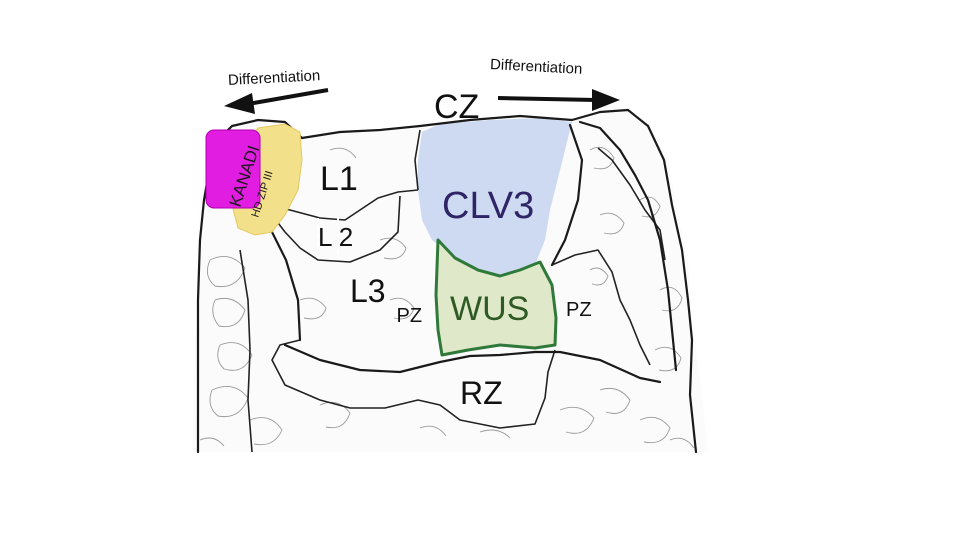 This screenshot has width=960, height=540. Describe the element at coordinates (335, 237) in the screenshot. I see `l2-label: L 2` at that location.